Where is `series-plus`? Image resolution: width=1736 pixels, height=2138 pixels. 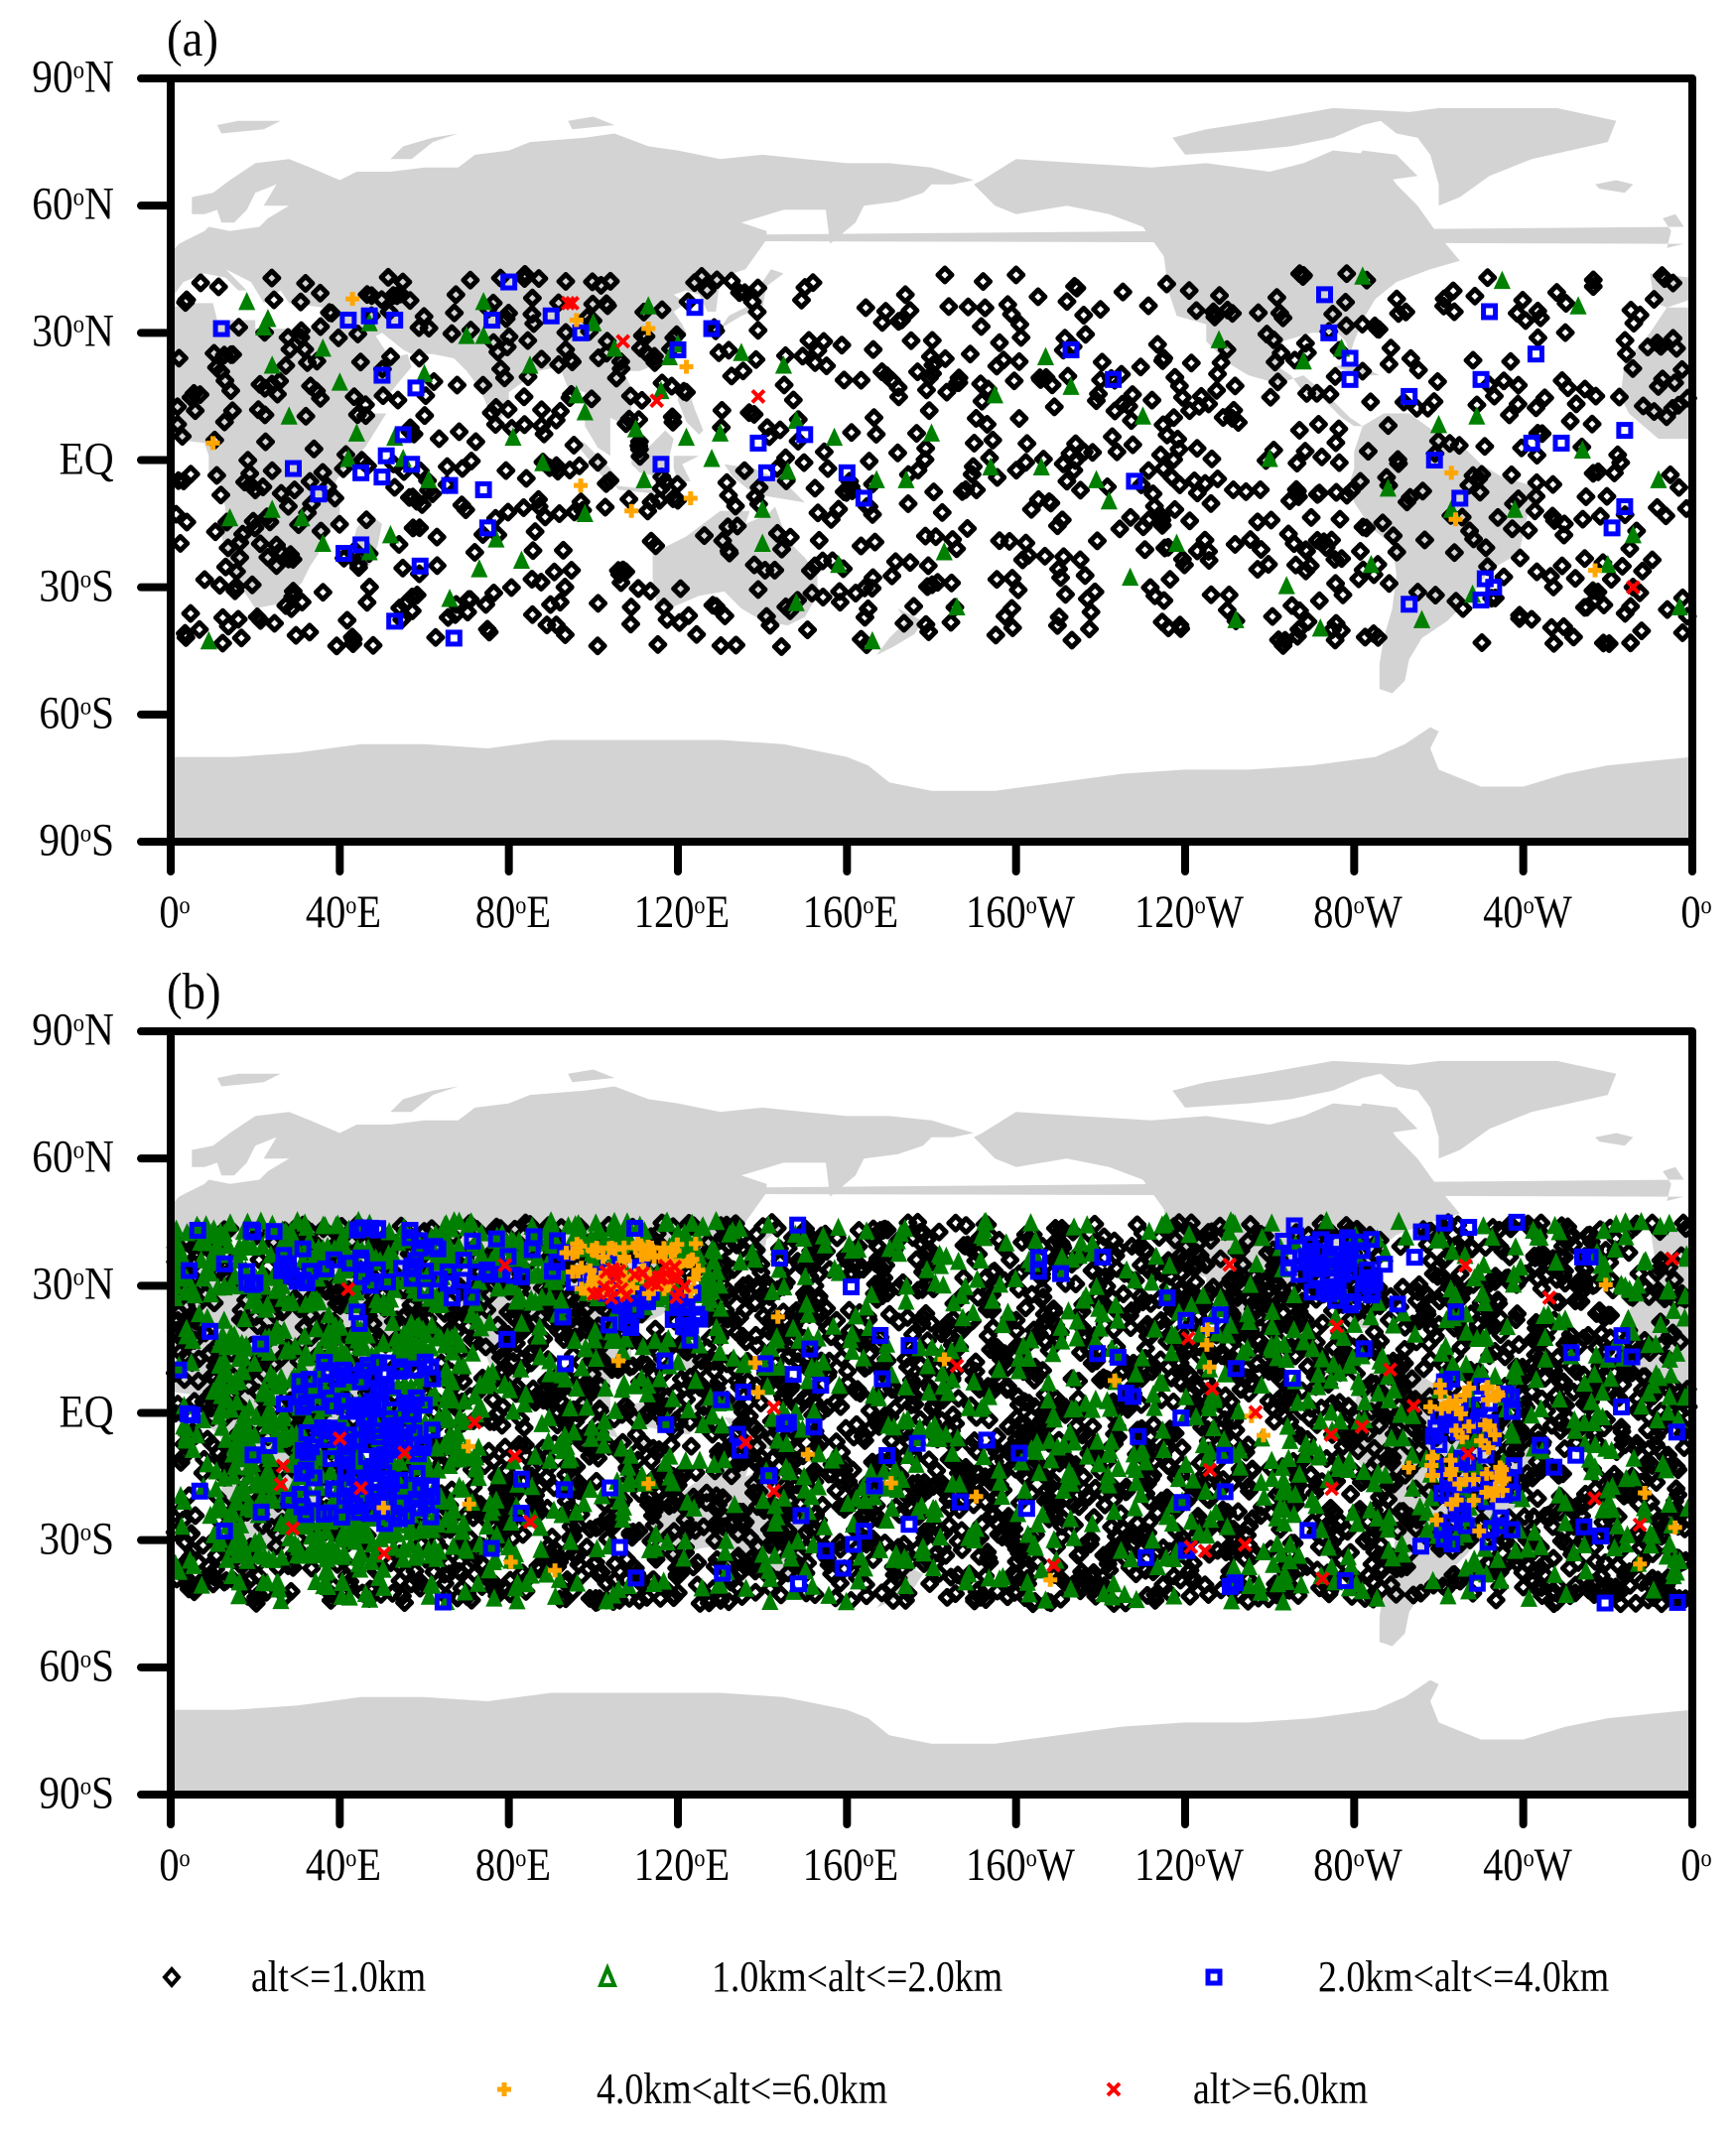
series-plus is located at coordinates (904, 435).